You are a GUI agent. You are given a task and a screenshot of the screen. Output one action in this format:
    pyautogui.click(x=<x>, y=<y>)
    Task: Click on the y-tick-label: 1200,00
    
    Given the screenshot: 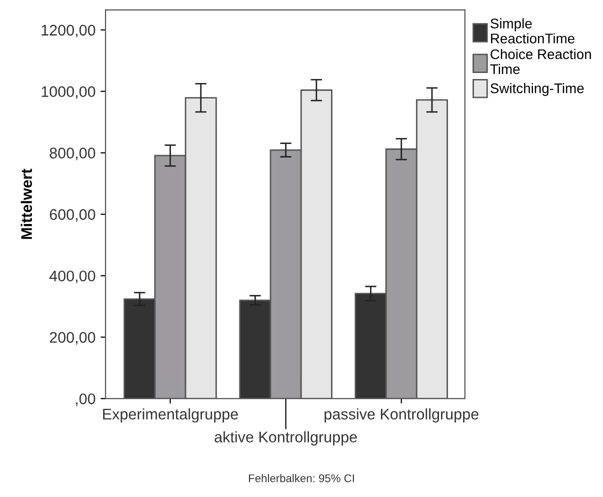 What is the action you would take?
    pyautogui.click(x=69, y=31)
    